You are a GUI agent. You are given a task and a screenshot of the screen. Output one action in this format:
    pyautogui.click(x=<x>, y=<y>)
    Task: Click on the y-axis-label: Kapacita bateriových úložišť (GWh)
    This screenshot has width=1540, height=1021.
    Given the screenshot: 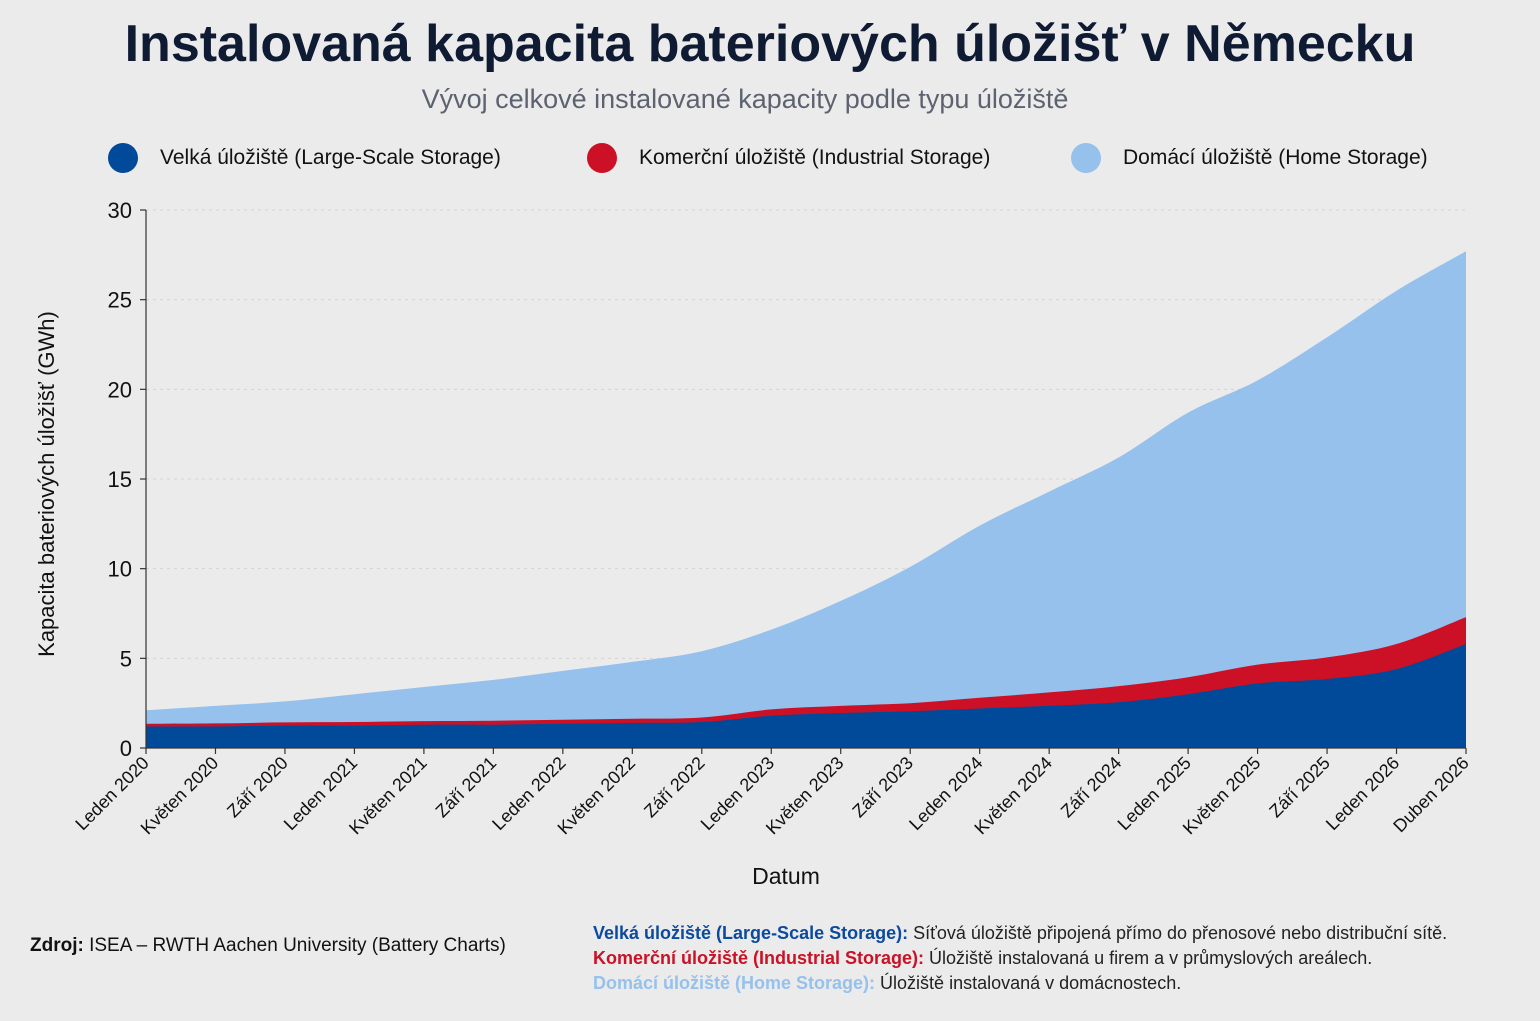 What is the action you would take?
    pyautogui.click(x=46, y=484)
    